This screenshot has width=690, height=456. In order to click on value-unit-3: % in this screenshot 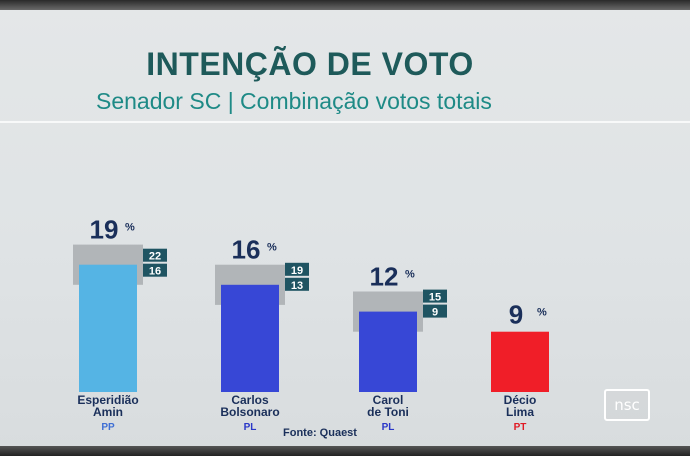, I will do `click(410, 275)`.